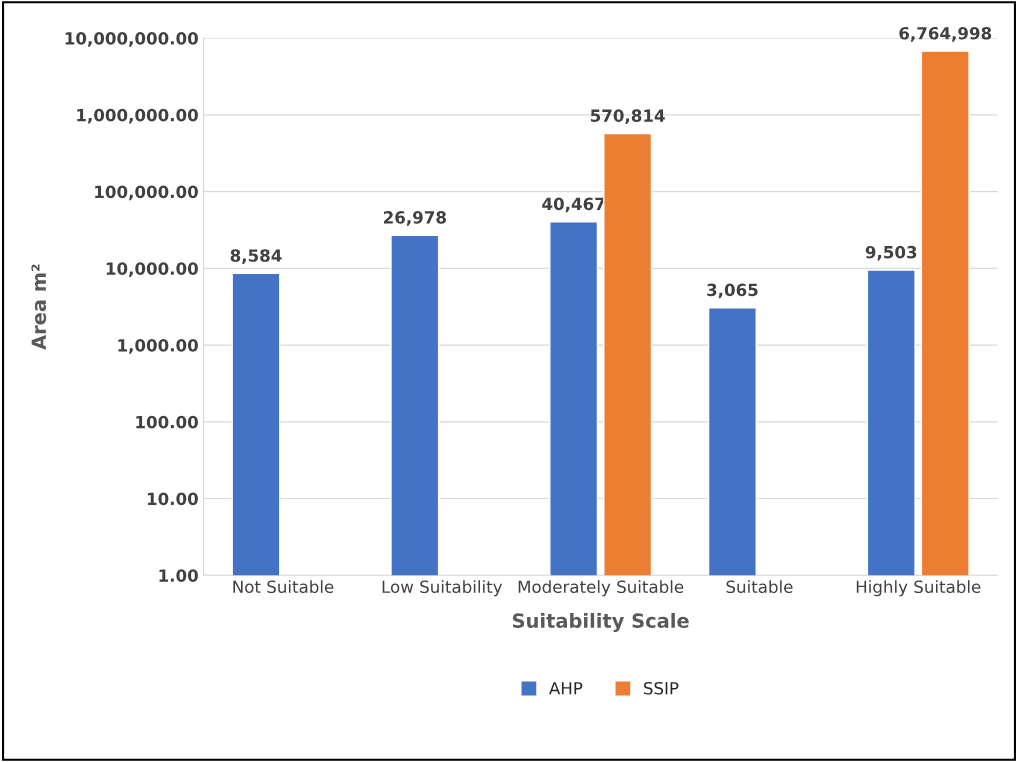 This screenshot has width=1018, height=762. Describe the element at coordinates (152, 270) in the screenshot. I see `y-tick-label: 10,000.00` at that location.